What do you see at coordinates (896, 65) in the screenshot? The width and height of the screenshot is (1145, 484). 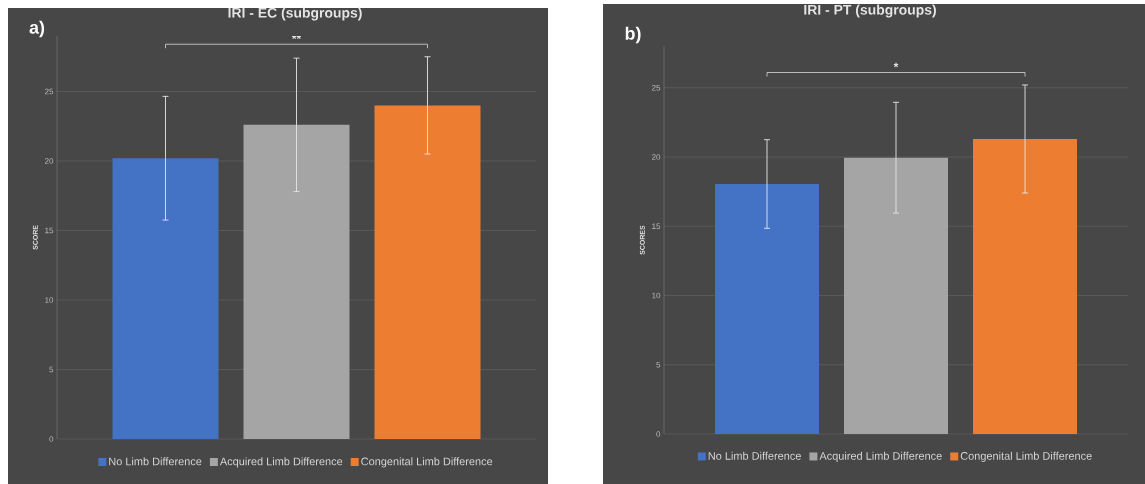 I see `annotation: *` at bounding box center [896, 65].